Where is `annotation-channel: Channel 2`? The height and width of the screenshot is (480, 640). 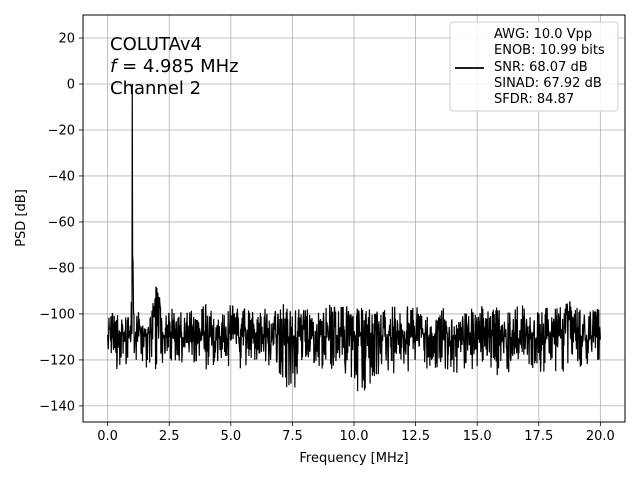
annotation-channel: Channel 2 is located at coordinates (155, 88).